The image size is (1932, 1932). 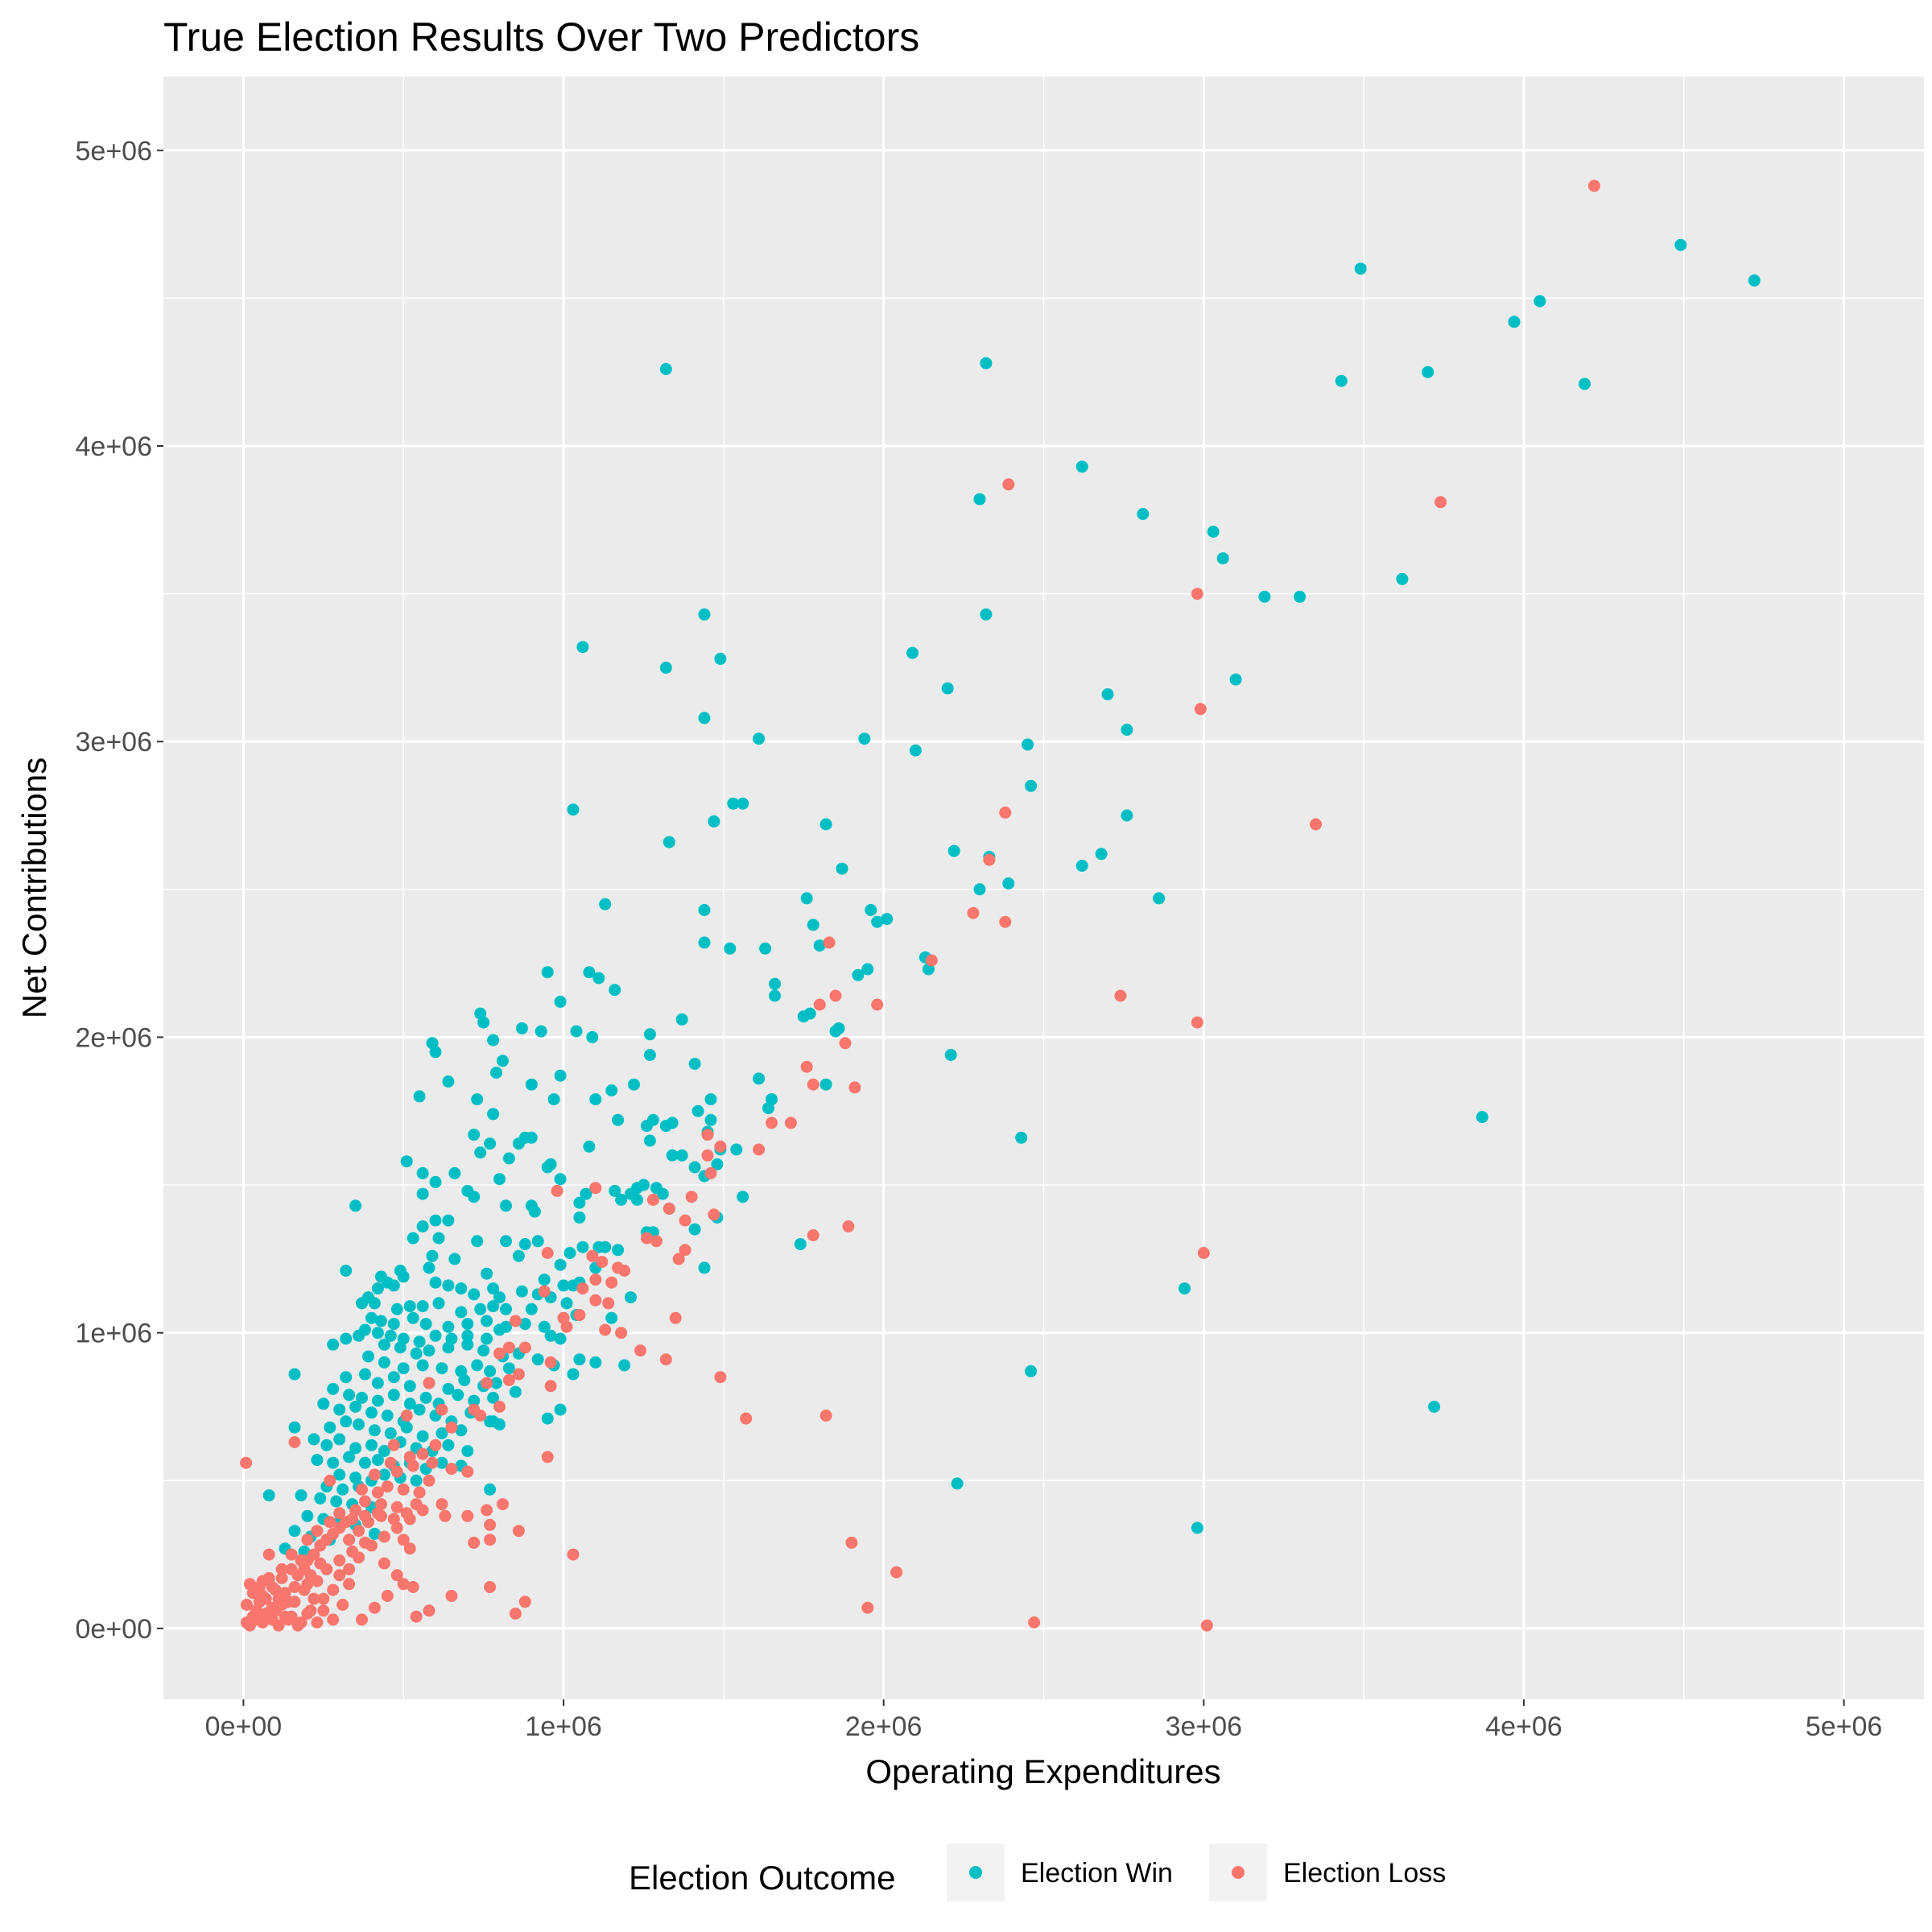 I want to click on legend-title: Election Outcome, so click(x=762, y=1878).